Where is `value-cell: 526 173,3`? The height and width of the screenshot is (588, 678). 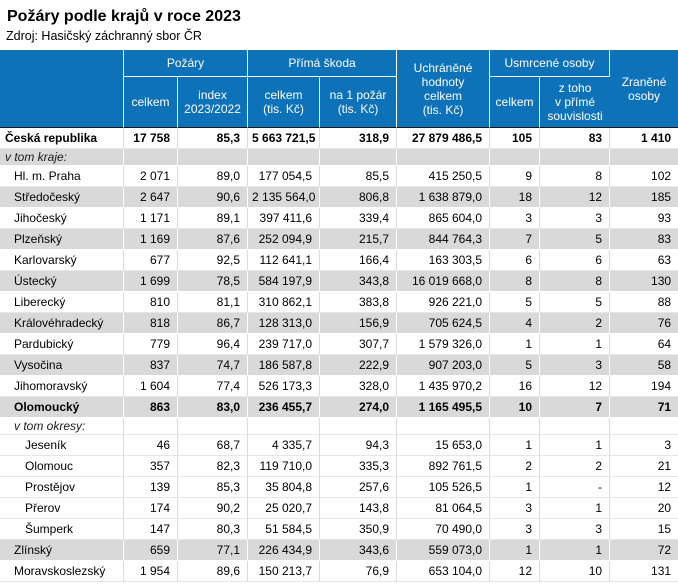 value-cell: 526 173,3 is located at coordinates (284, 386).